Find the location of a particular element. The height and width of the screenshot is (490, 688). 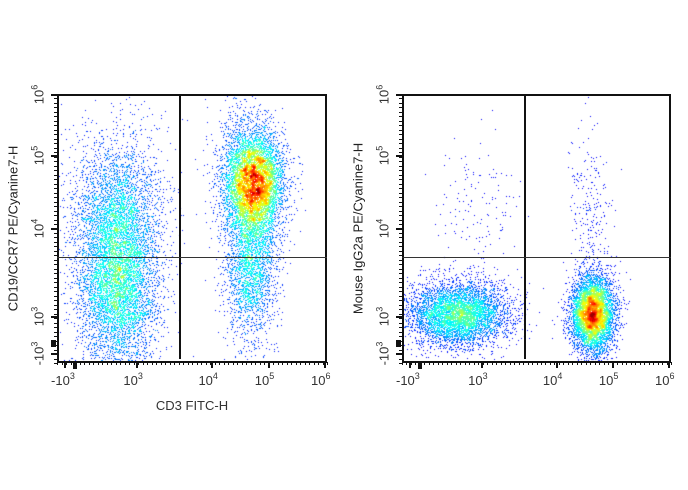

y-tick-label: 10⁶ is located at coordinates (383, 94).